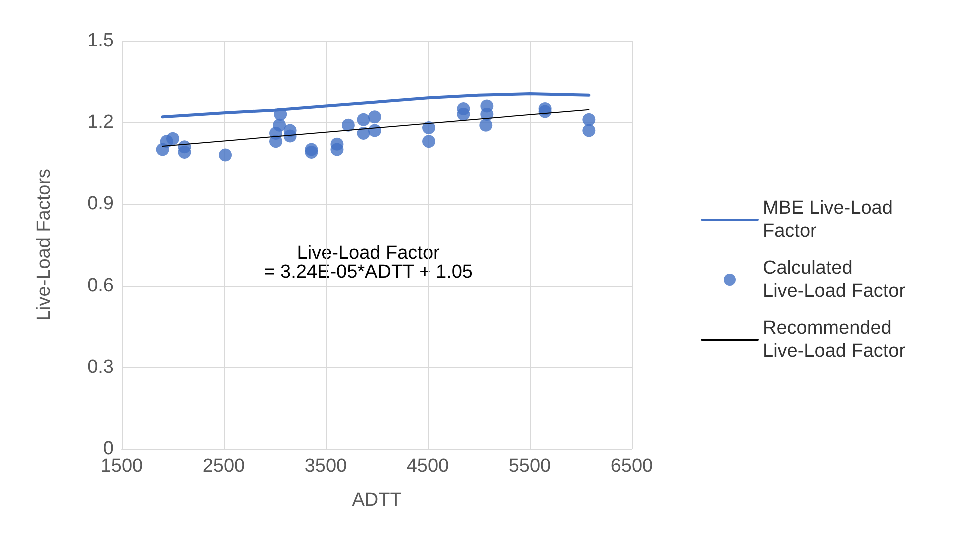  I want to click on y-tick-label: 0.6, so click(101, 285).